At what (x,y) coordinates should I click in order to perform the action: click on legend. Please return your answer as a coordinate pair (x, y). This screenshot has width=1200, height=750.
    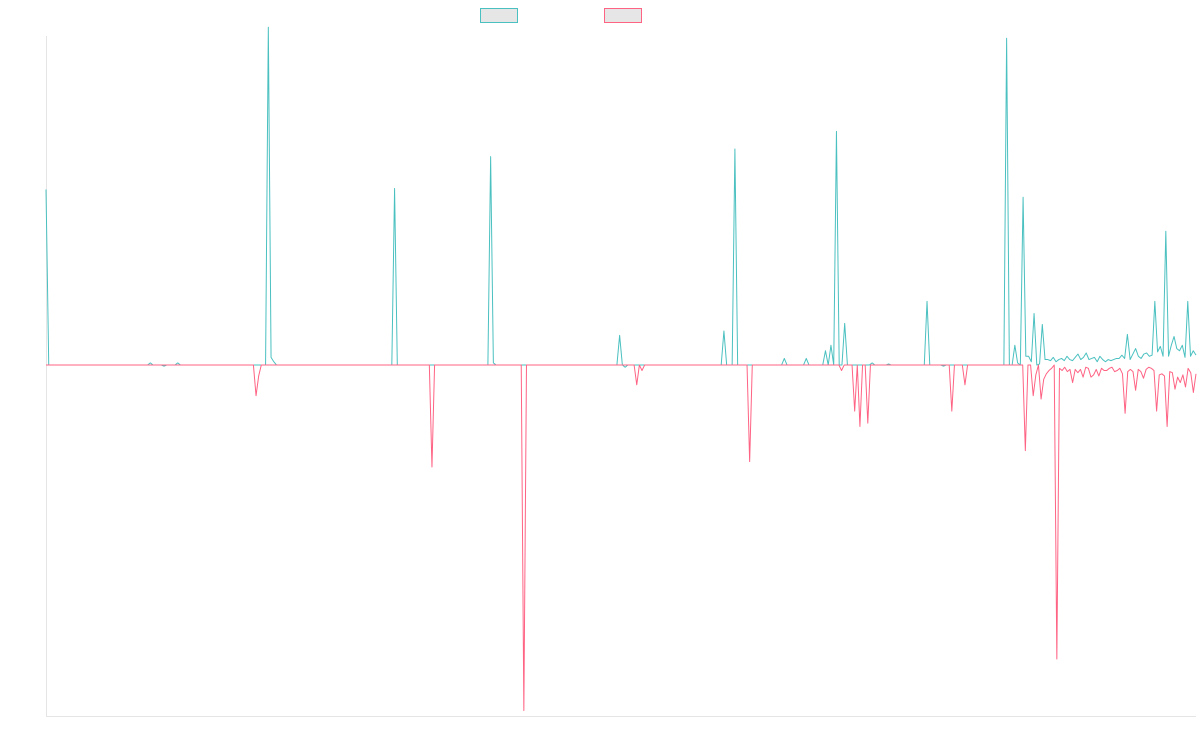
    Looking at the image, I should click on (600, 18).